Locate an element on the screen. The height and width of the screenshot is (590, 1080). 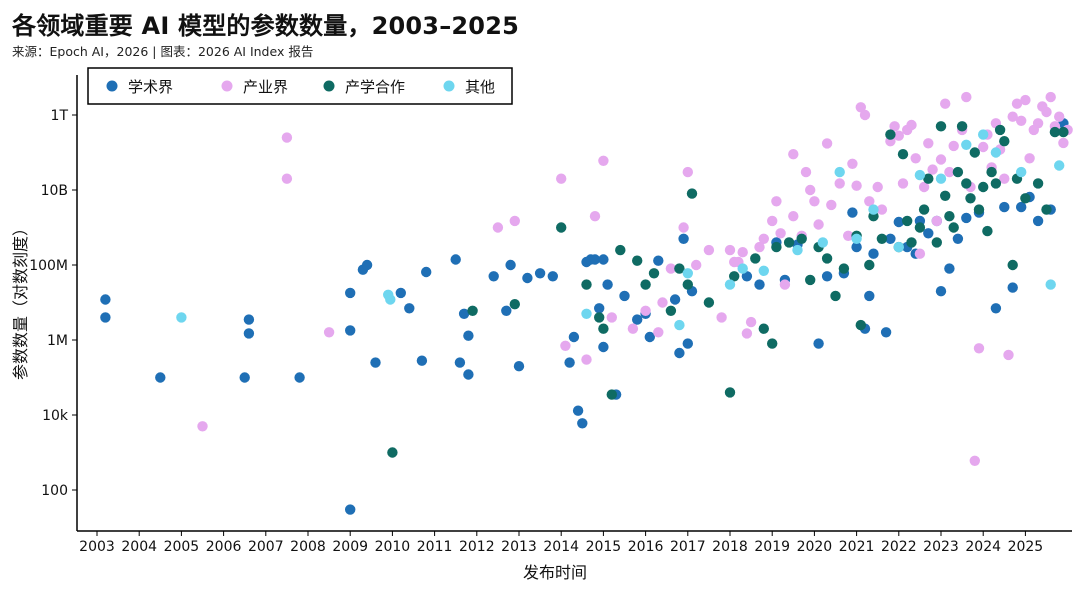
legend-box is located at coordinates (300, 86).